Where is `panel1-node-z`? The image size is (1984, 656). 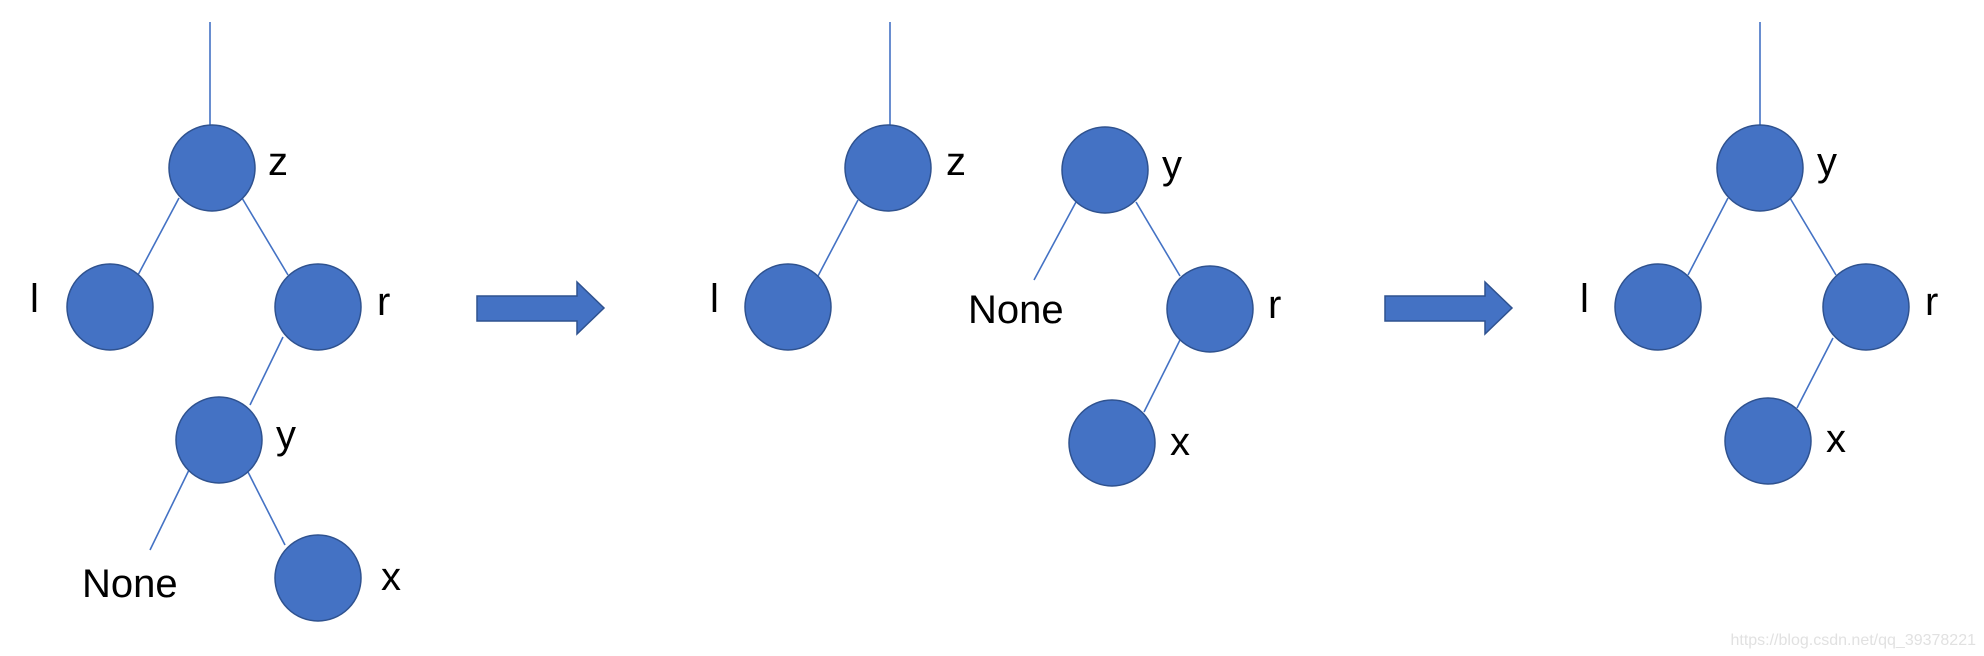 panel1-node-z is located at coordinates (212, 168).